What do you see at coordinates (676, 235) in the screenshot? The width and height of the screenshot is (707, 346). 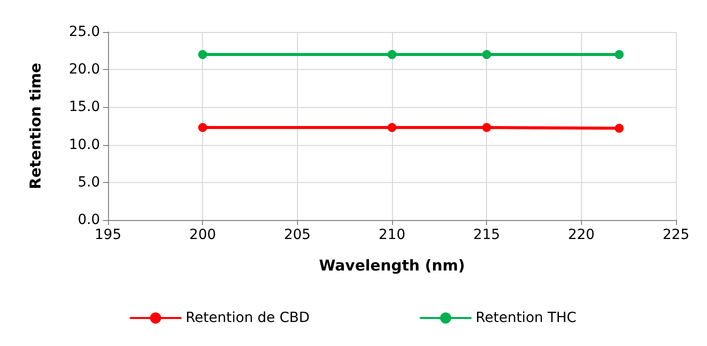 I see `x-tick-label: 225` at bounding box center [676, 235].